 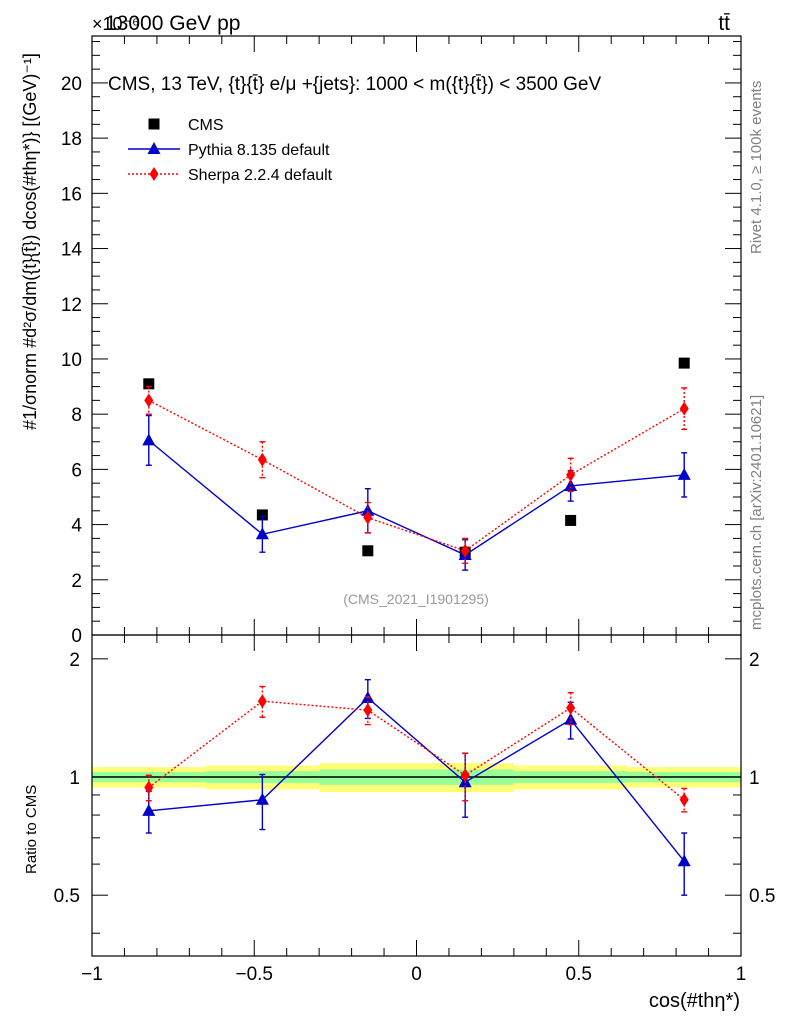 What do you see at coordinates (762, 896) in the screenshot?
I see `ratio-y-tick-label-right: 0.5` at bounding box center [762, 896].